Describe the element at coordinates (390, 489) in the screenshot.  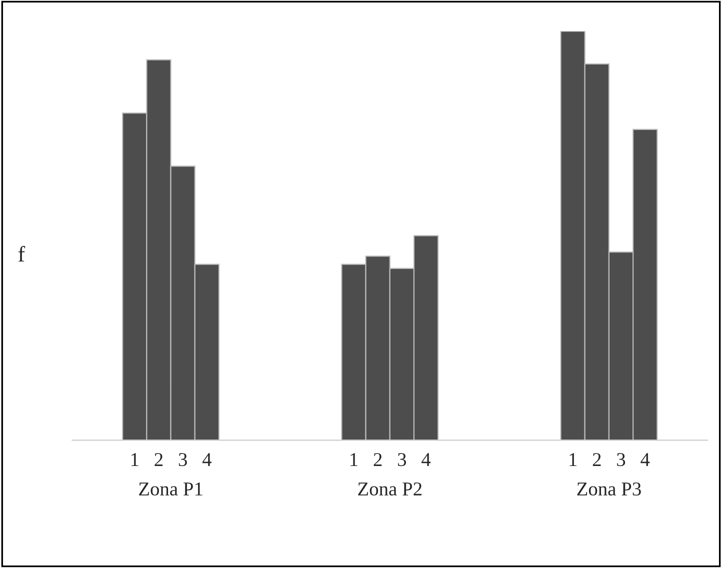
I see `x-tick-label: Zona P2` at that location.